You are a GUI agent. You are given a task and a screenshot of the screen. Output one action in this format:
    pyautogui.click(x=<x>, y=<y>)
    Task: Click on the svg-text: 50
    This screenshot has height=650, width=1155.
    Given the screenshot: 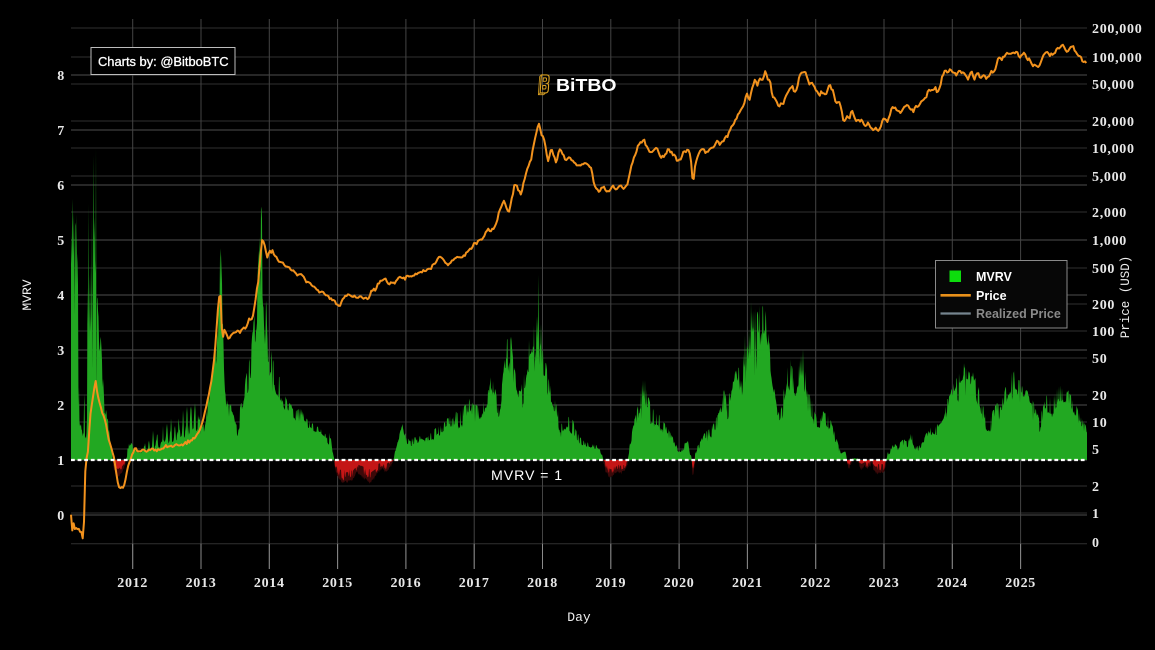 What is the action you would take?
    pyautogui.click(x=1099, y=359)
    